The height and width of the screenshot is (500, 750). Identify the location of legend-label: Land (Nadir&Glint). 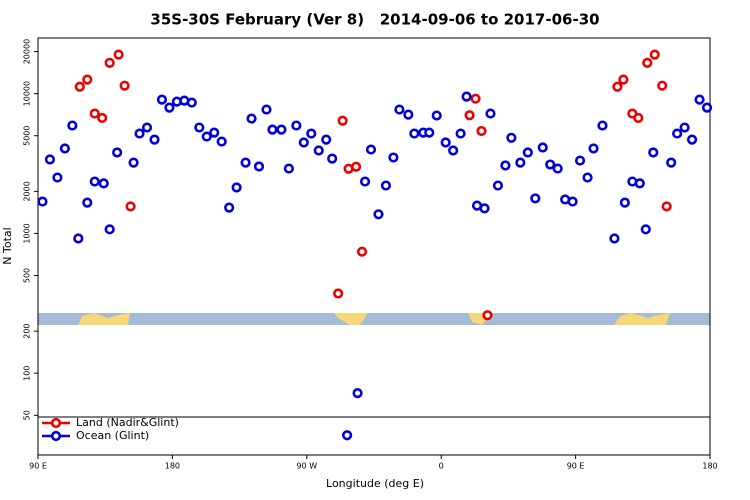
(127, 422).